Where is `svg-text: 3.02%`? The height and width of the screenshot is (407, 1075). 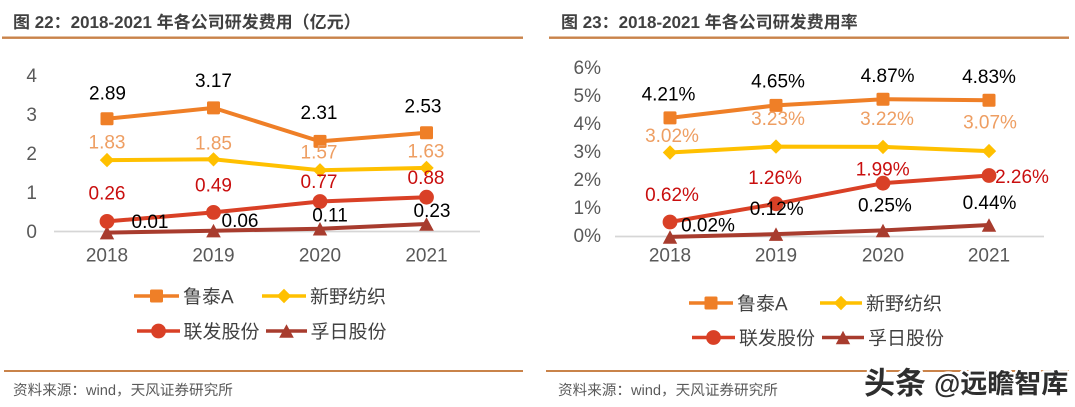
svg-text: 3.02% is located at coordinates (672, 136).